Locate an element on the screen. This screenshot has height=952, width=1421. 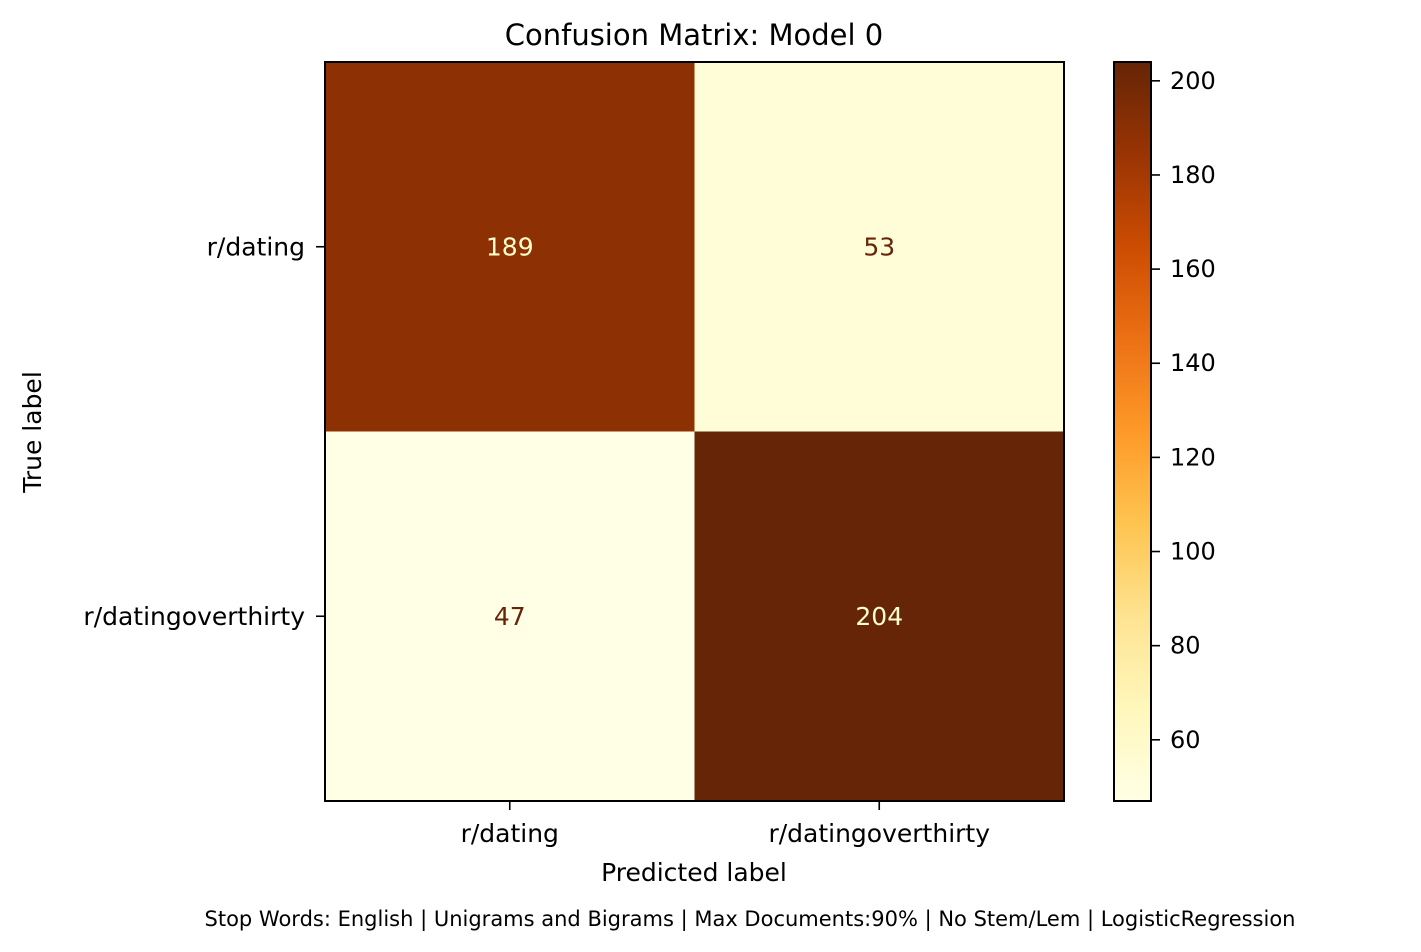
x-axis-ticks: r/dating r/datingoverthirty is located at coordinates (725, 824).